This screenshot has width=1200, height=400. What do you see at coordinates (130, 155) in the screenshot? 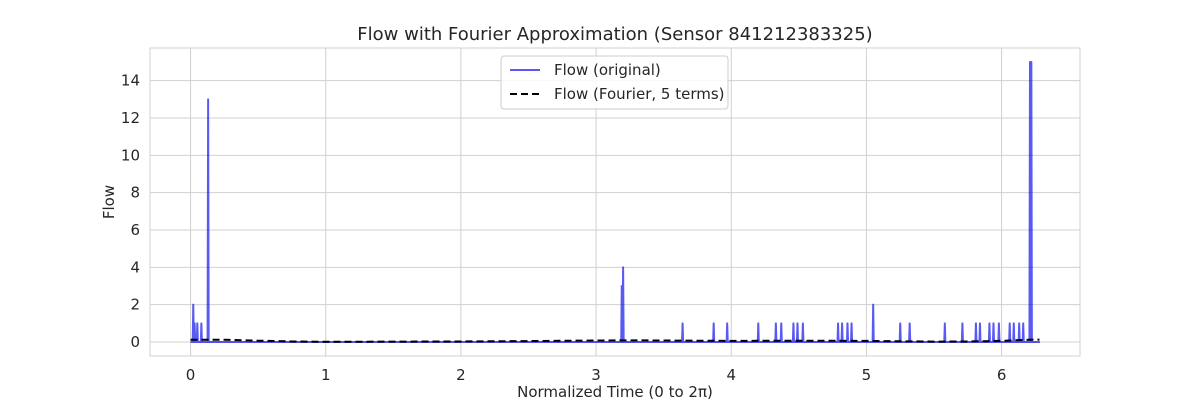
I see `y-tick-label: 10` at bounding box center [130, 155].